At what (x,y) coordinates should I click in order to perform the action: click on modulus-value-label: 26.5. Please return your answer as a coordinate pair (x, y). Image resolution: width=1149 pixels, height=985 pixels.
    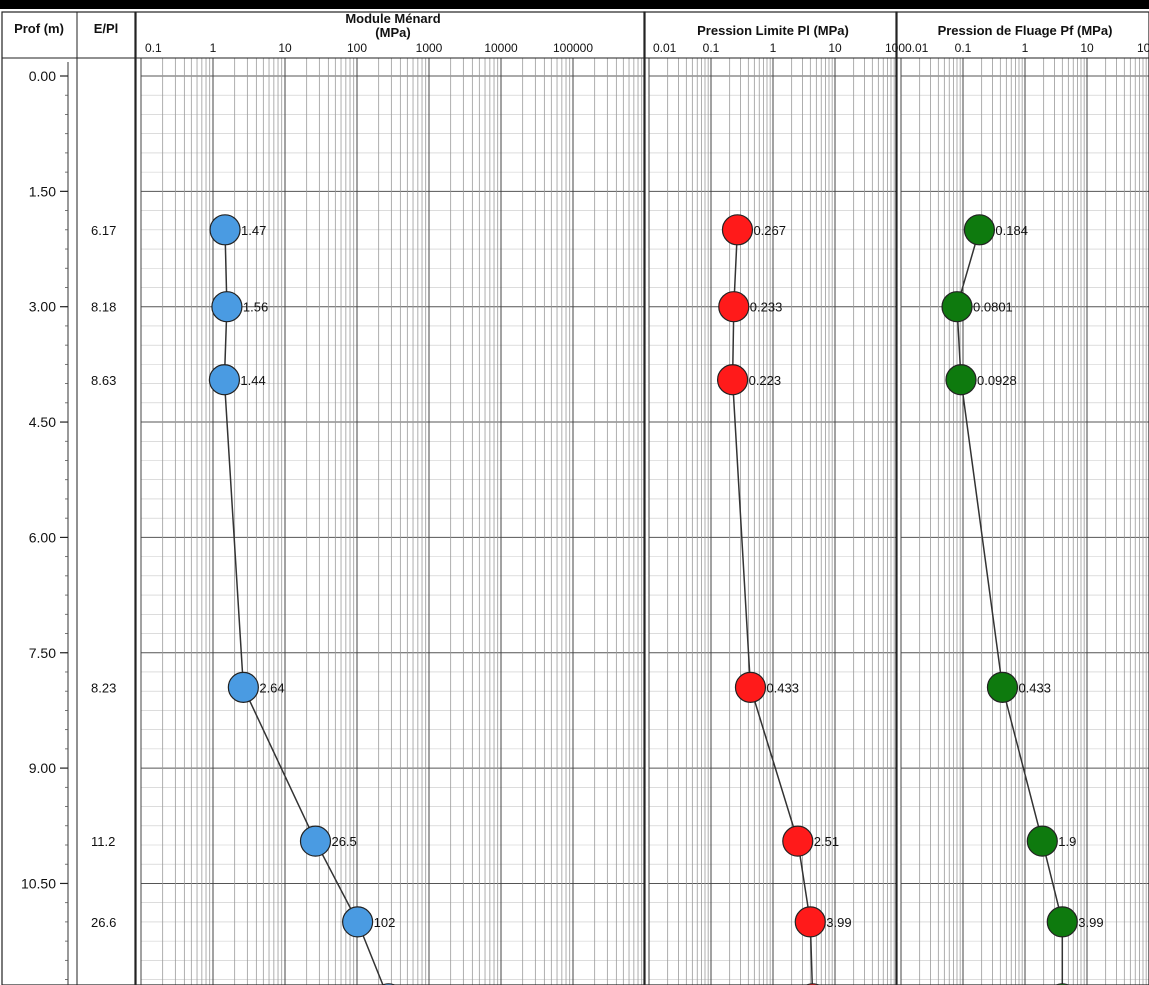
    Looking at the image, I should click on (343, 841).